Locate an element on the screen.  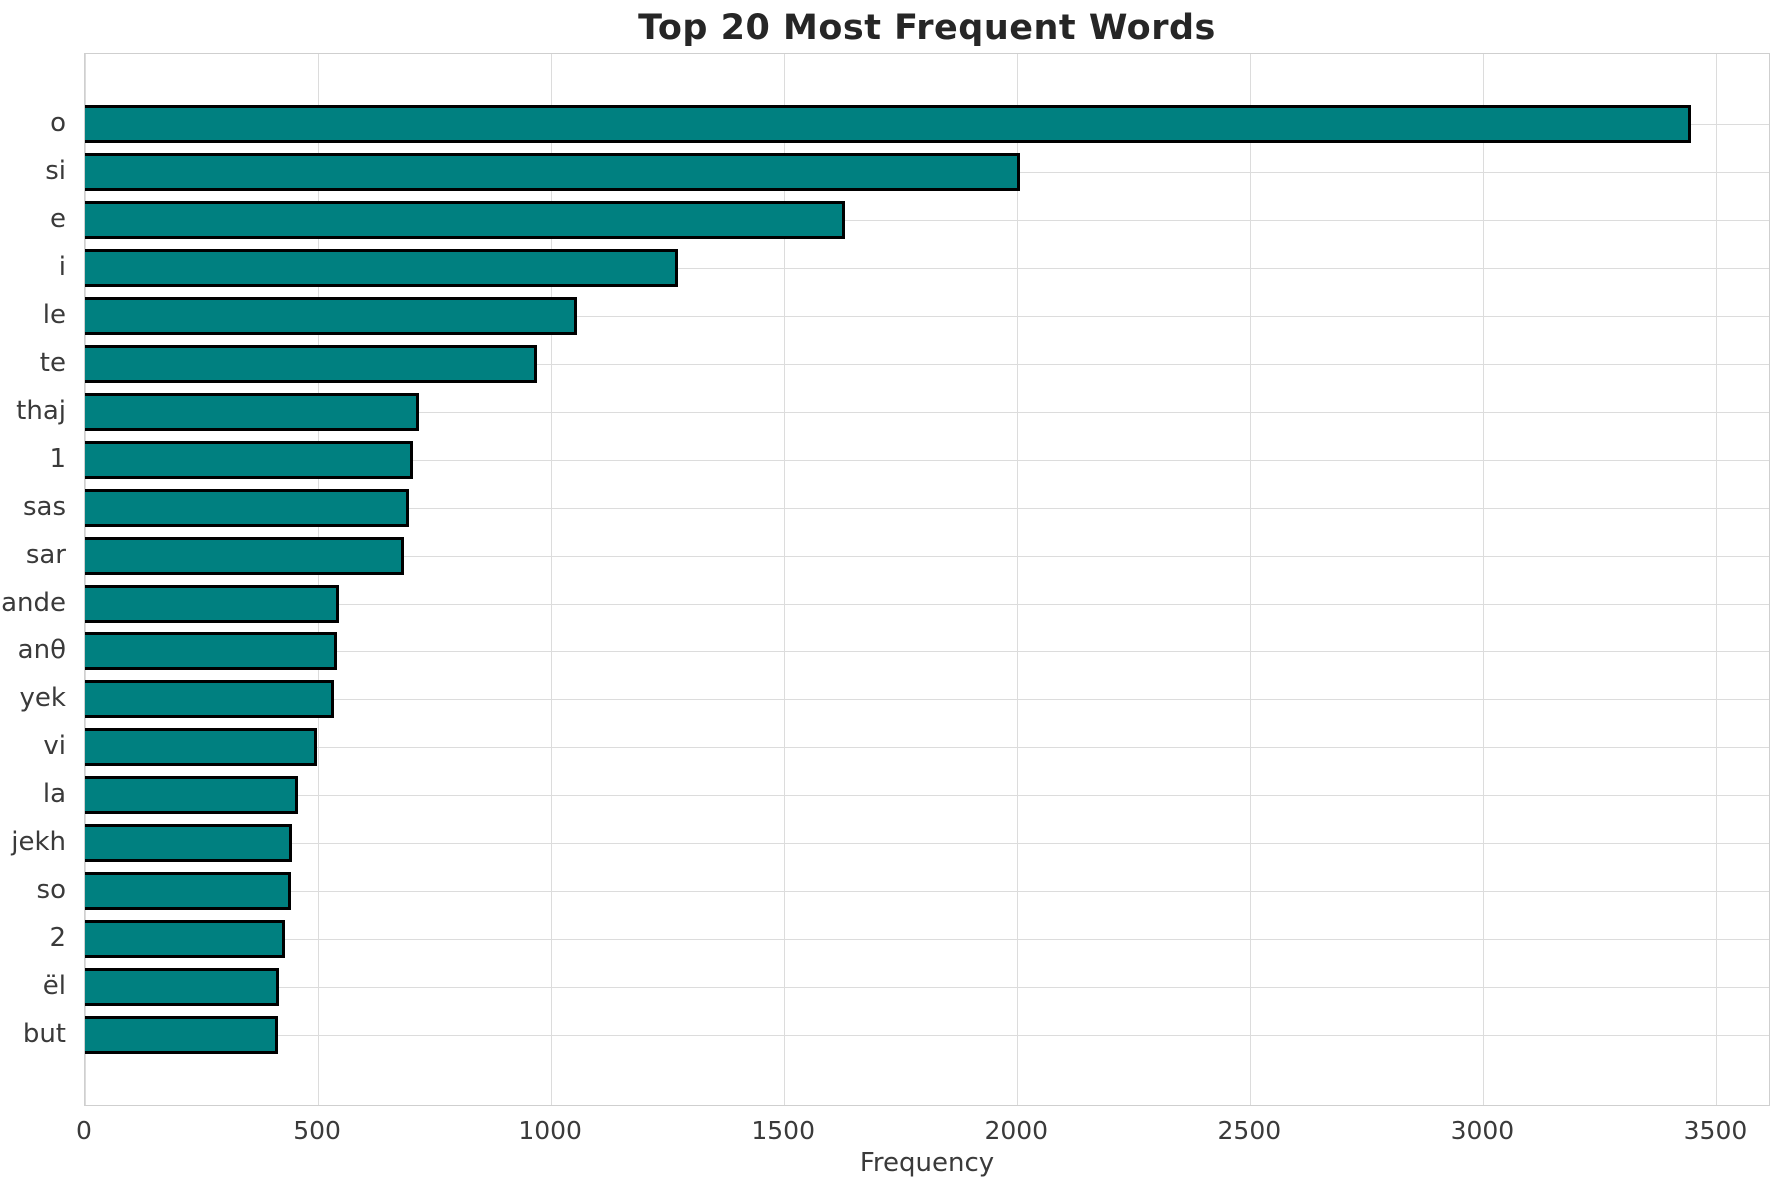
x-tick-label: 3000 is located at coordinates (1482, 1130).